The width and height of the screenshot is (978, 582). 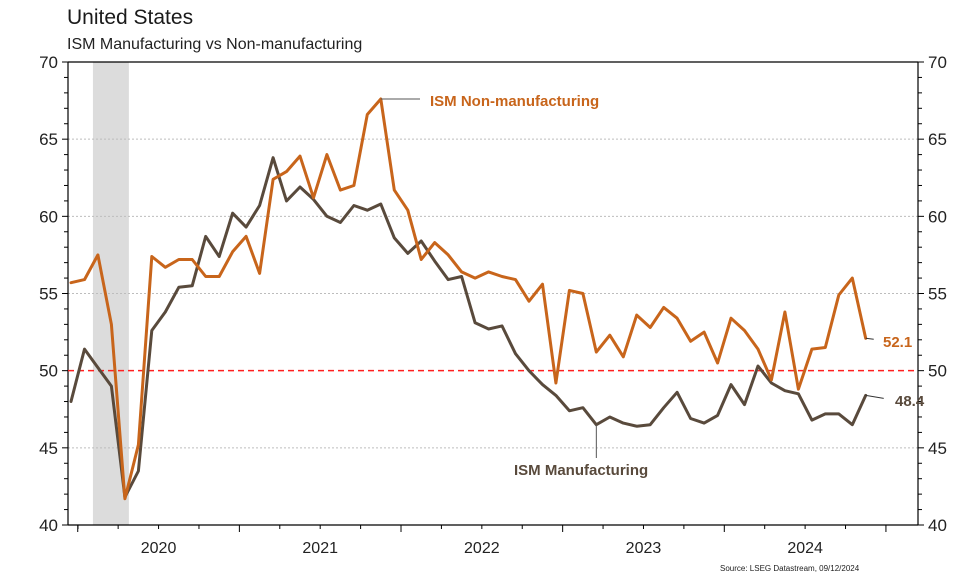 I want to click on x-tick-label-2024: 2024, so click(x=805, y=548).